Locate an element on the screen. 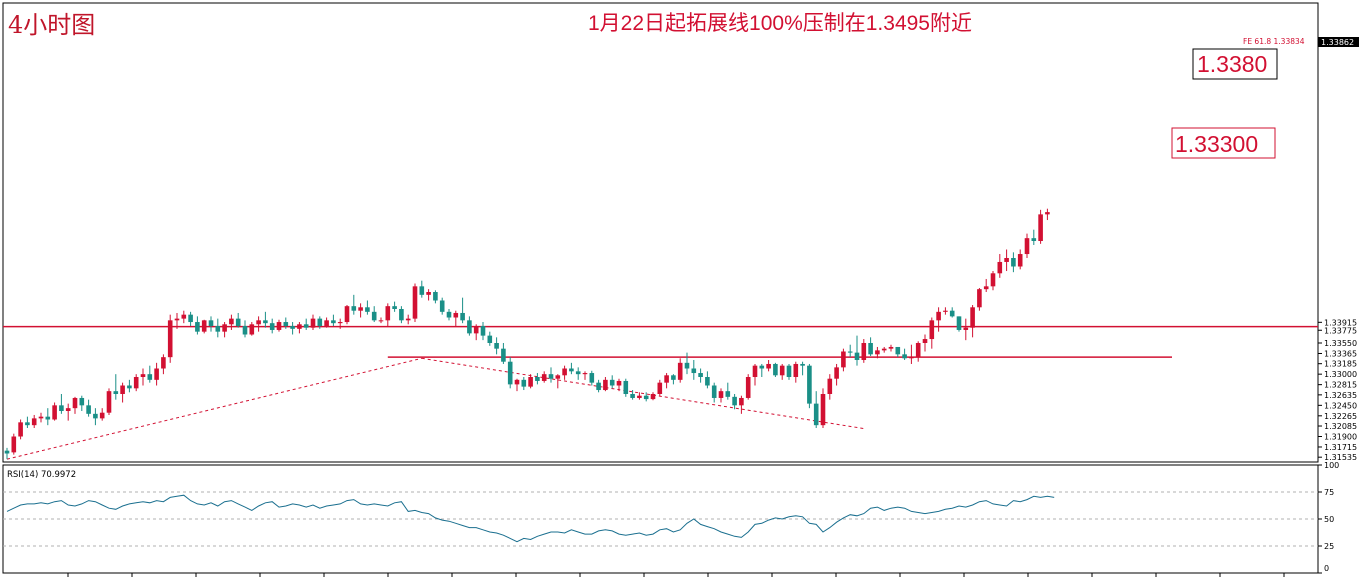  price-tick-label: 1.33000 is located at coordinates (1340, 374).